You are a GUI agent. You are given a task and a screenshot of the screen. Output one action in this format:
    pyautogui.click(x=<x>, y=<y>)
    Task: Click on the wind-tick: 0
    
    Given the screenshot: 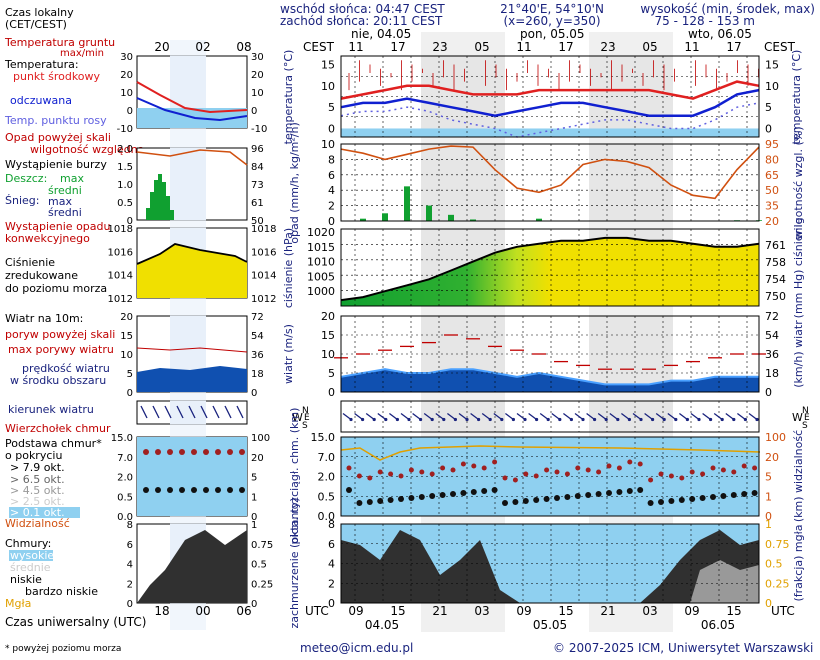 What is the action you would take?
    pyautogui.click(x=331, y=392)
    